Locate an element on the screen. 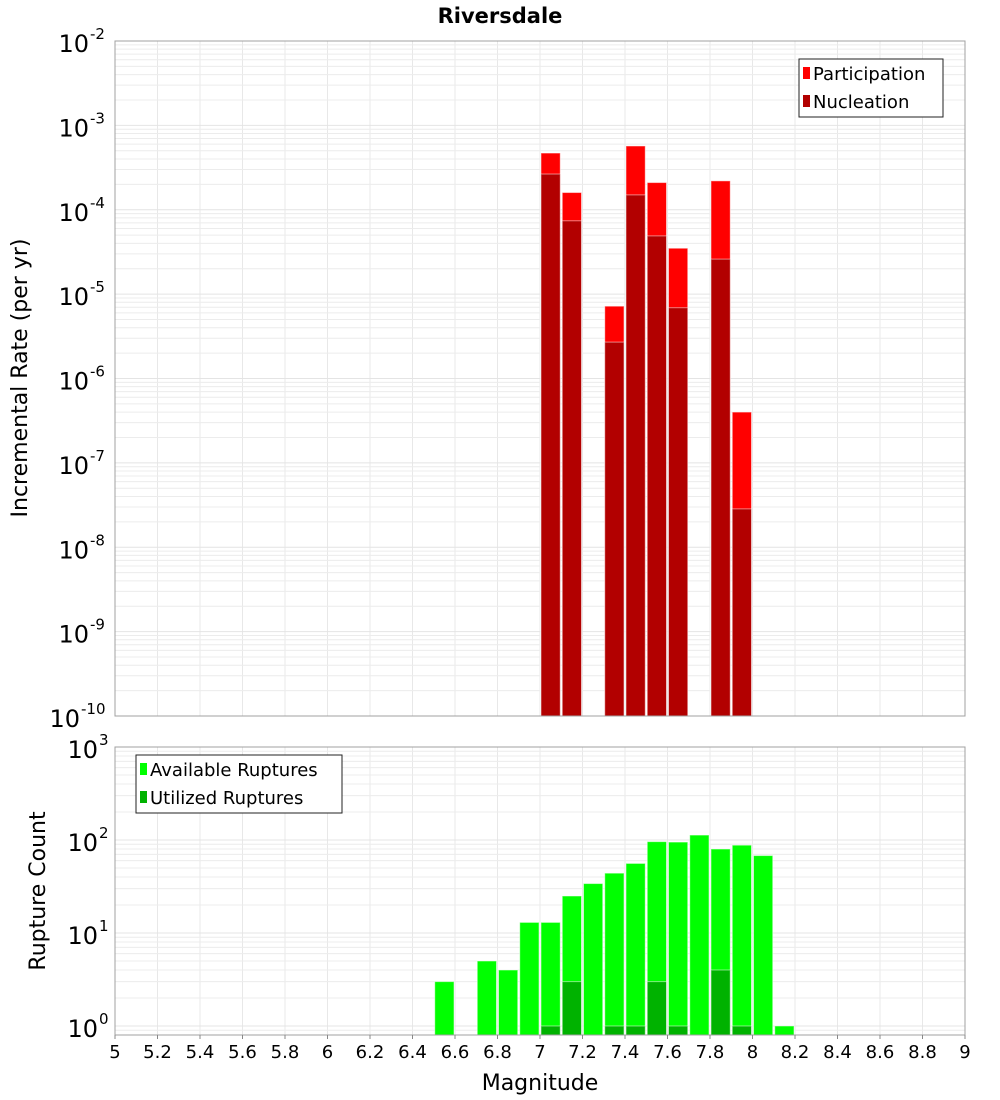 The width and height of the screenshot is (1000, 1100). top-y-axis-label: Incremental Rate (per yr) is located at coordinates (20, 378).